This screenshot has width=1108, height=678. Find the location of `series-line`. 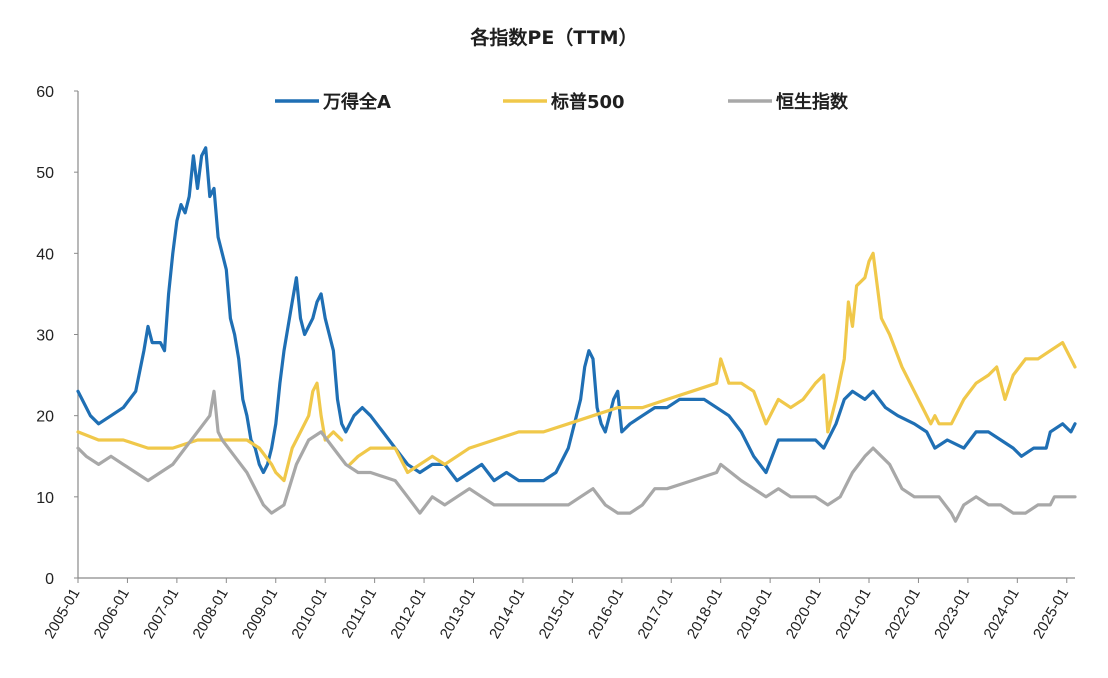

series-line is located at coordinates (210, 432).